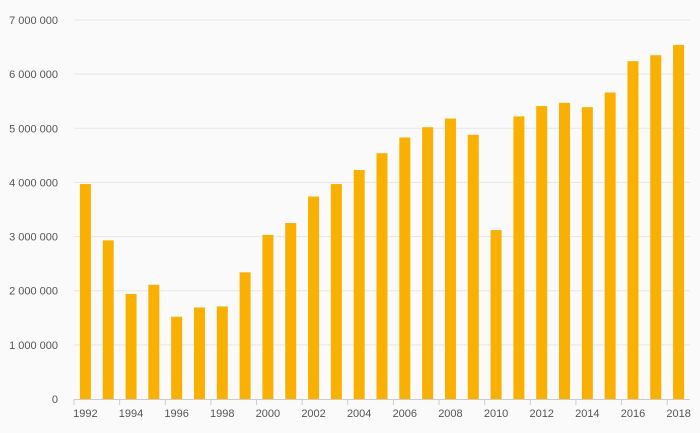 This screenshot has width=700, height=433. I want to click on x-tick-label: 2012, so click(541, 414).